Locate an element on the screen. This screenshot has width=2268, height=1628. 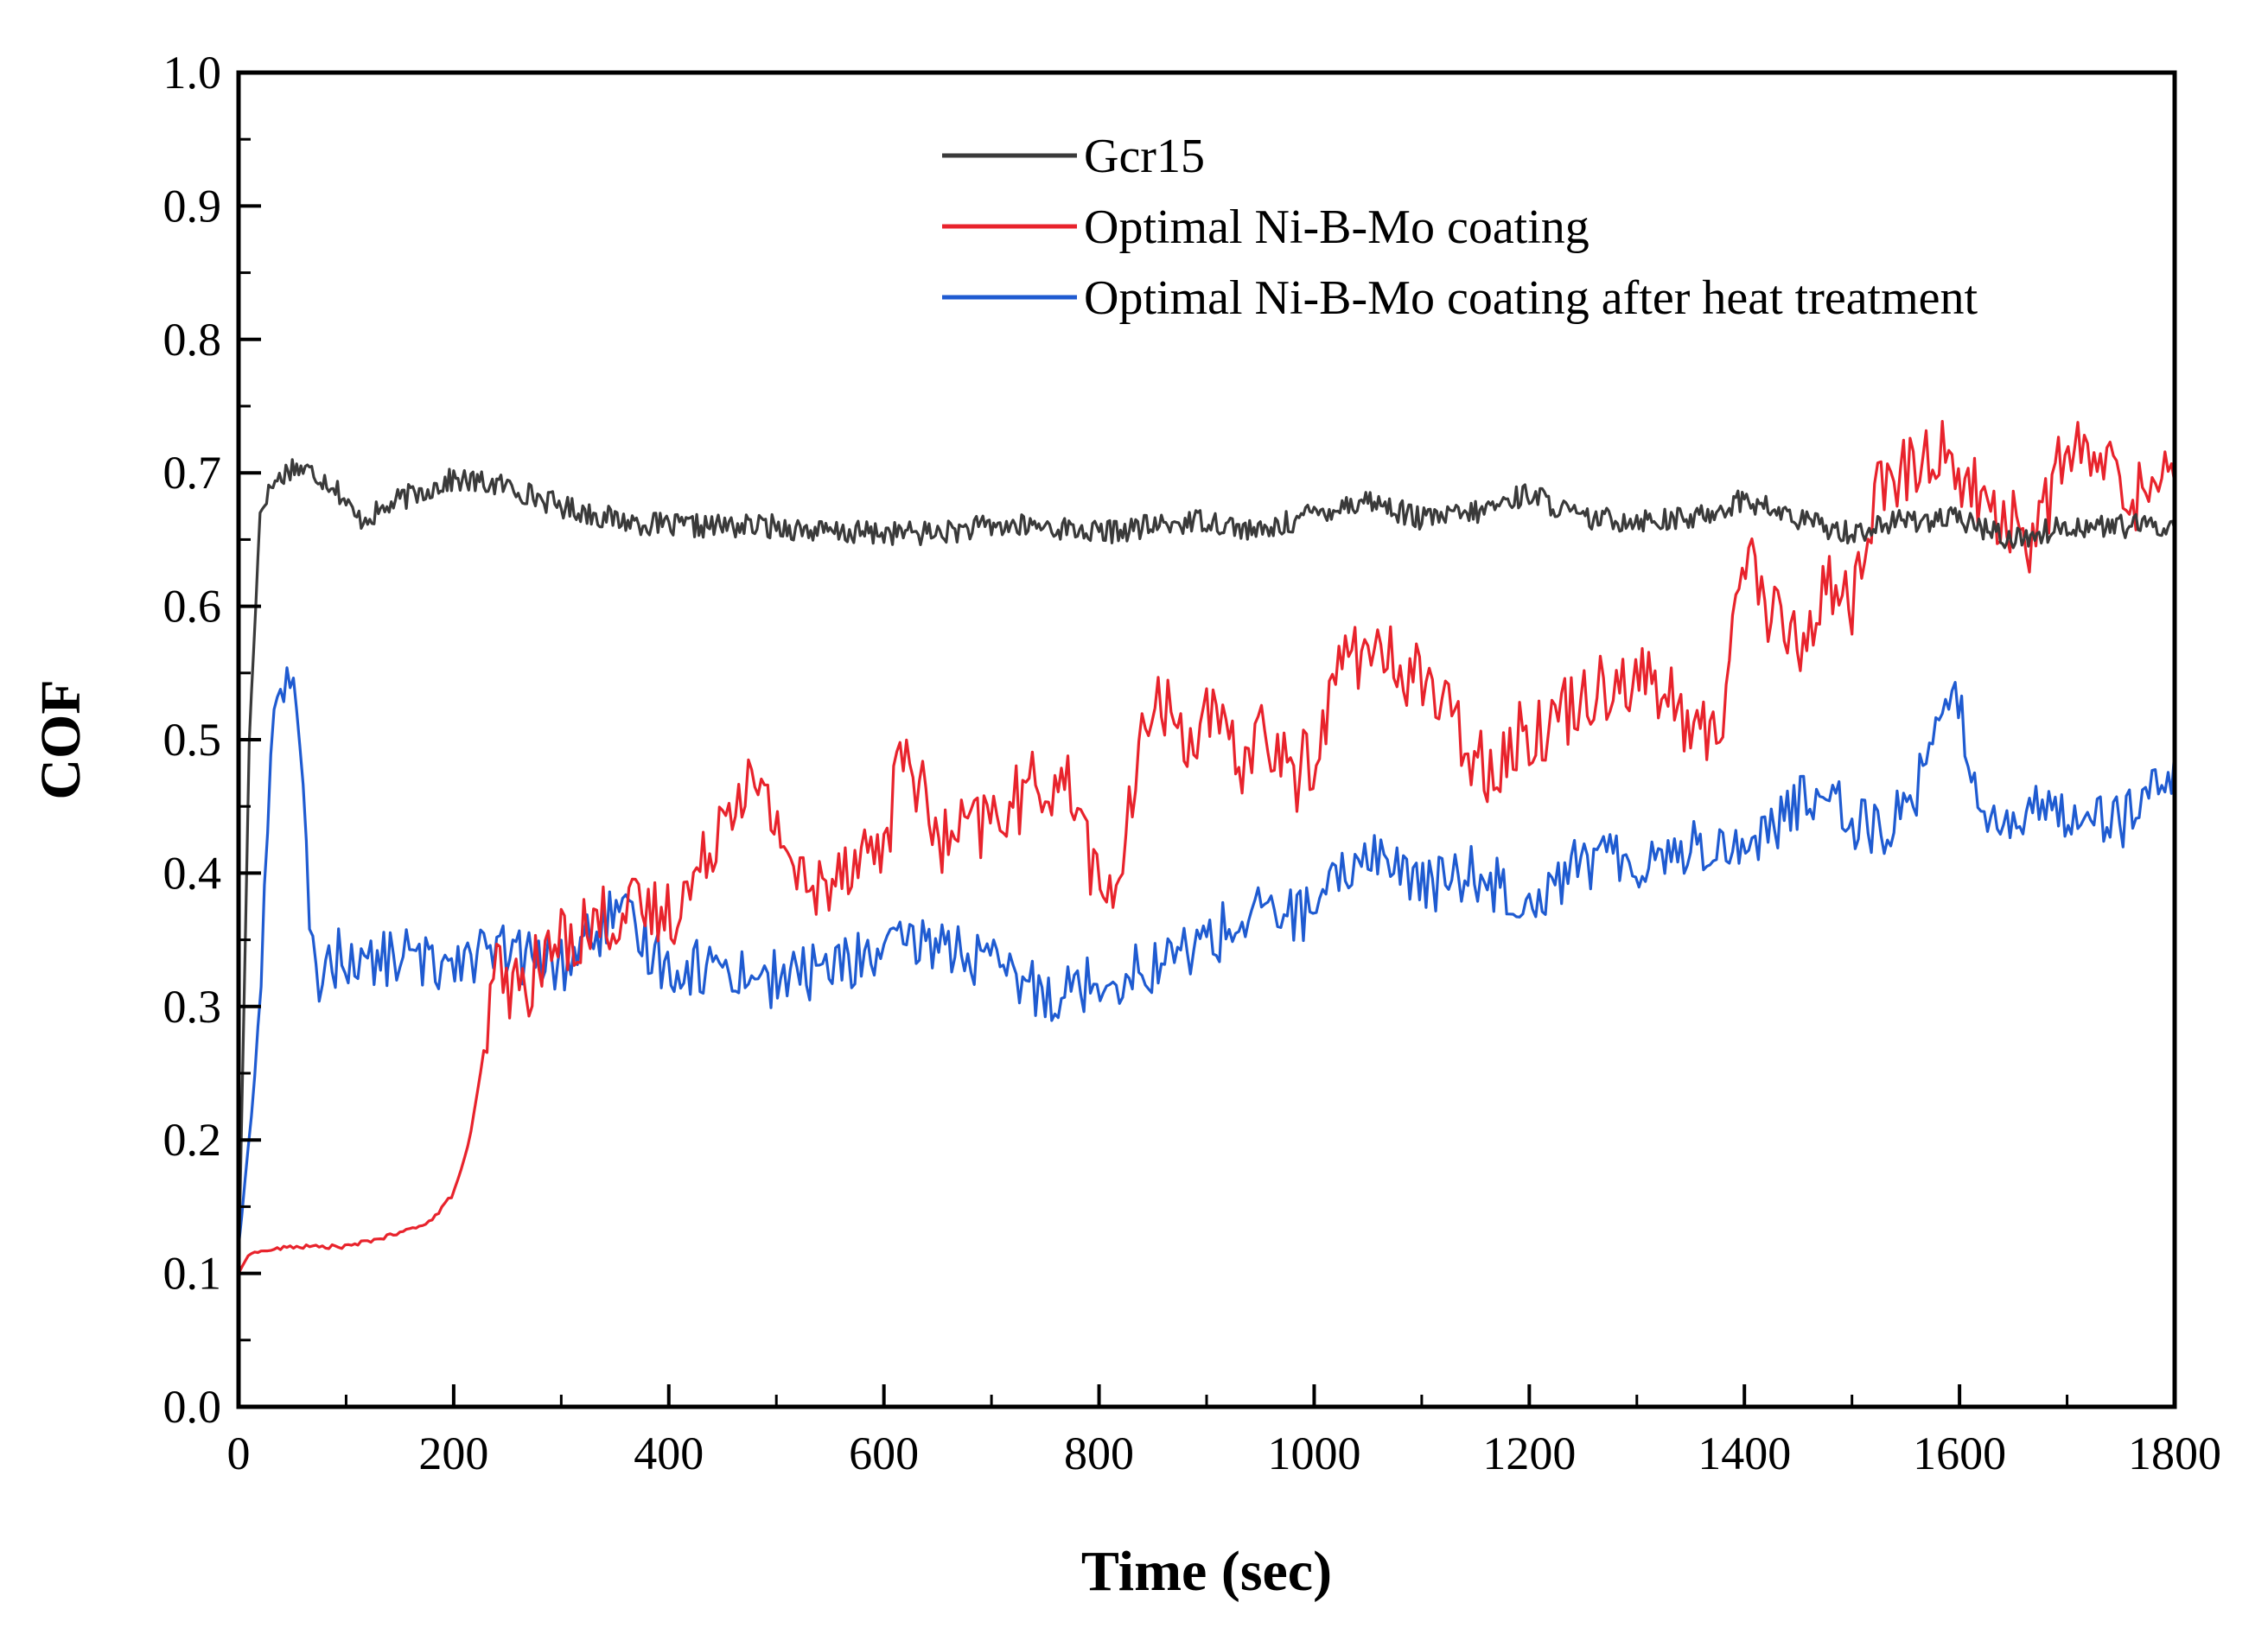
x-tick-label: 1000 is located at coordinates (1313, 1453).